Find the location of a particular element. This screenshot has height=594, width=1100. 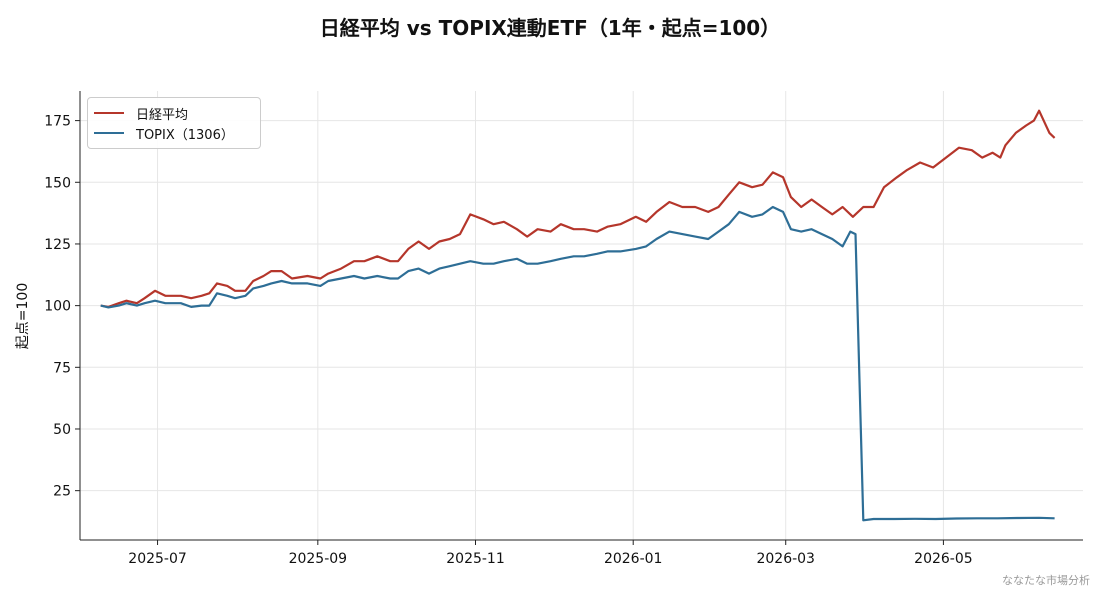

x-tick-label: 2025-09 is located at coordinates (318, 559).